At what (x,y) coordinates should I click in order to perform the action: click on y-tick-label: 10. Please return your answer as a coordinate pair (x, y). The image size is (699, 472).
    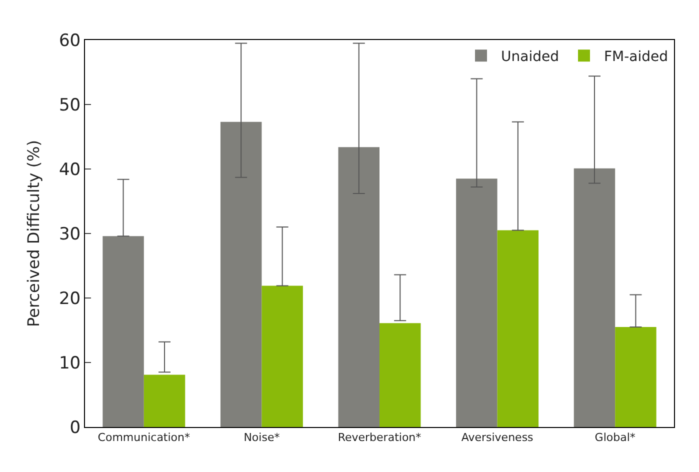
    Looking at the image, I should click on (69, 363).